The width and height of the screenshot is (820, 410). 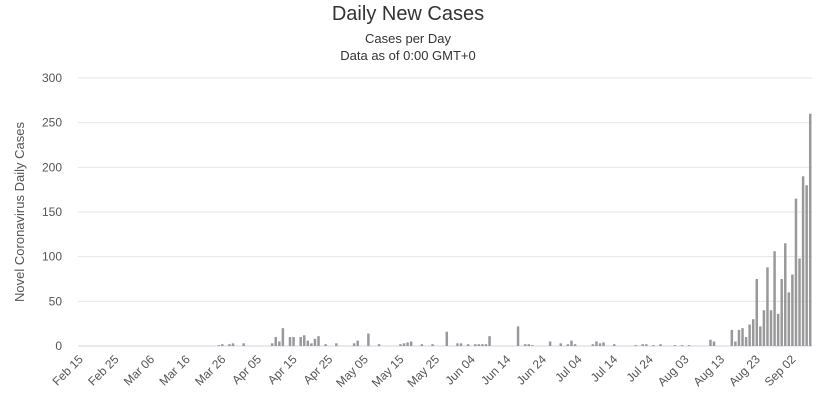 What do you see at coordinates (460, 370) in the screenshot?
I see `x-tick-label: Jun 04` at bounding box center [460, 370].